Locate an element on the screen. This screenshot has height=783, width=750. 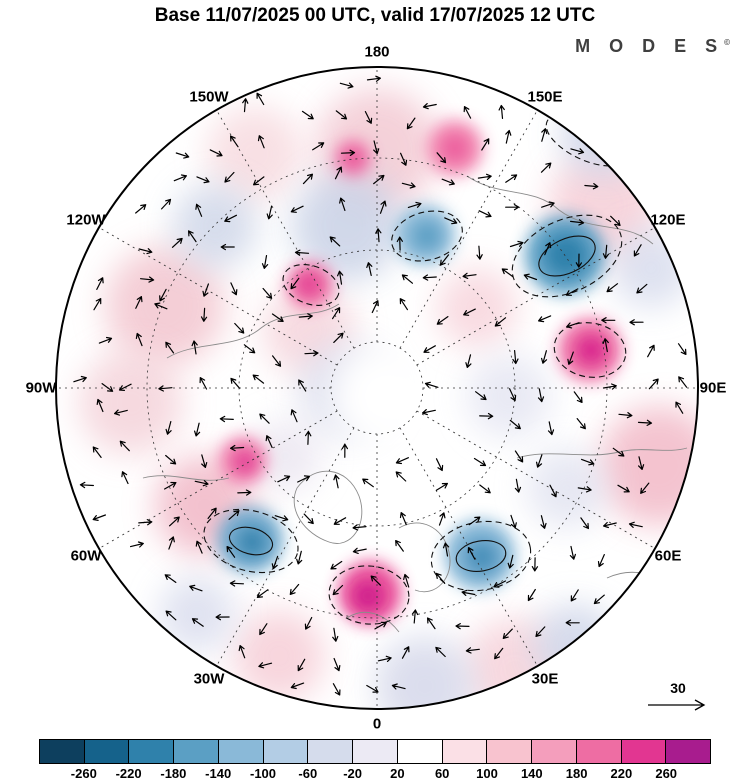
colorbar-tick: 220 is located at coordinates (621, 773).